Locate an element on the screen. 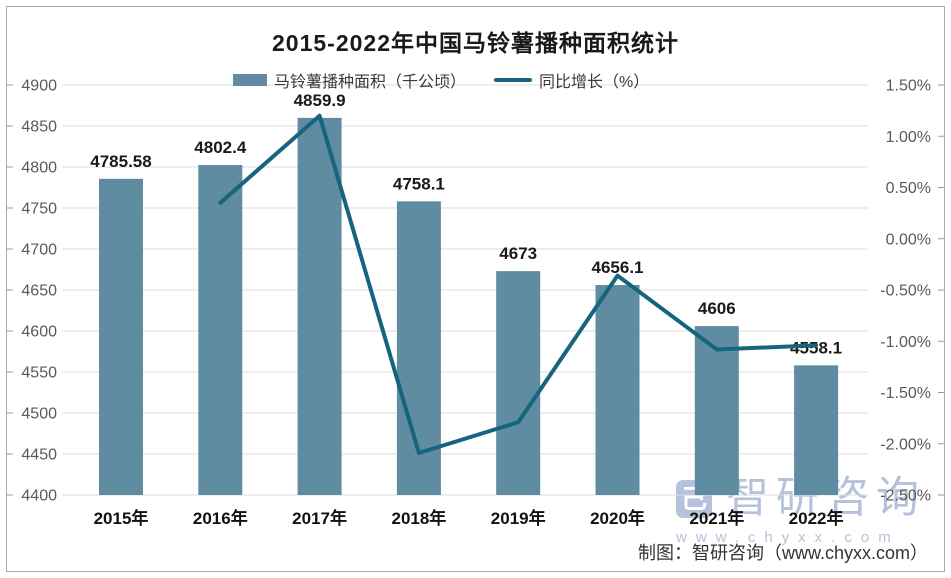 The image size is (951, 578). legend-label-growth: 同比增长（%） is located at coordinates (594, 82).